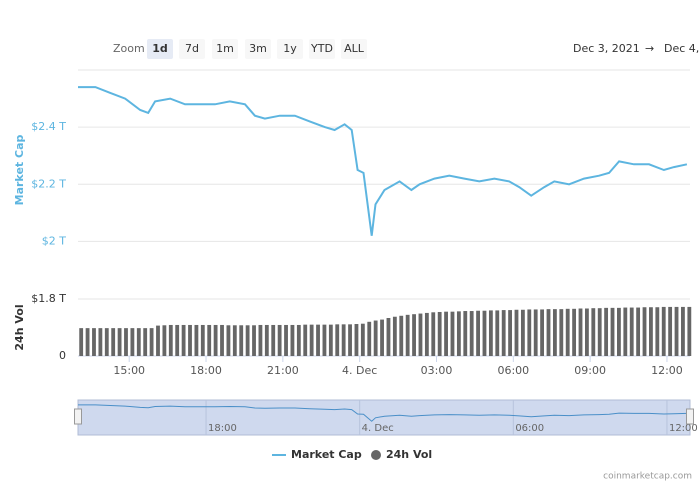  I want to click on zoom-label: Zoom, so click(129, 48).